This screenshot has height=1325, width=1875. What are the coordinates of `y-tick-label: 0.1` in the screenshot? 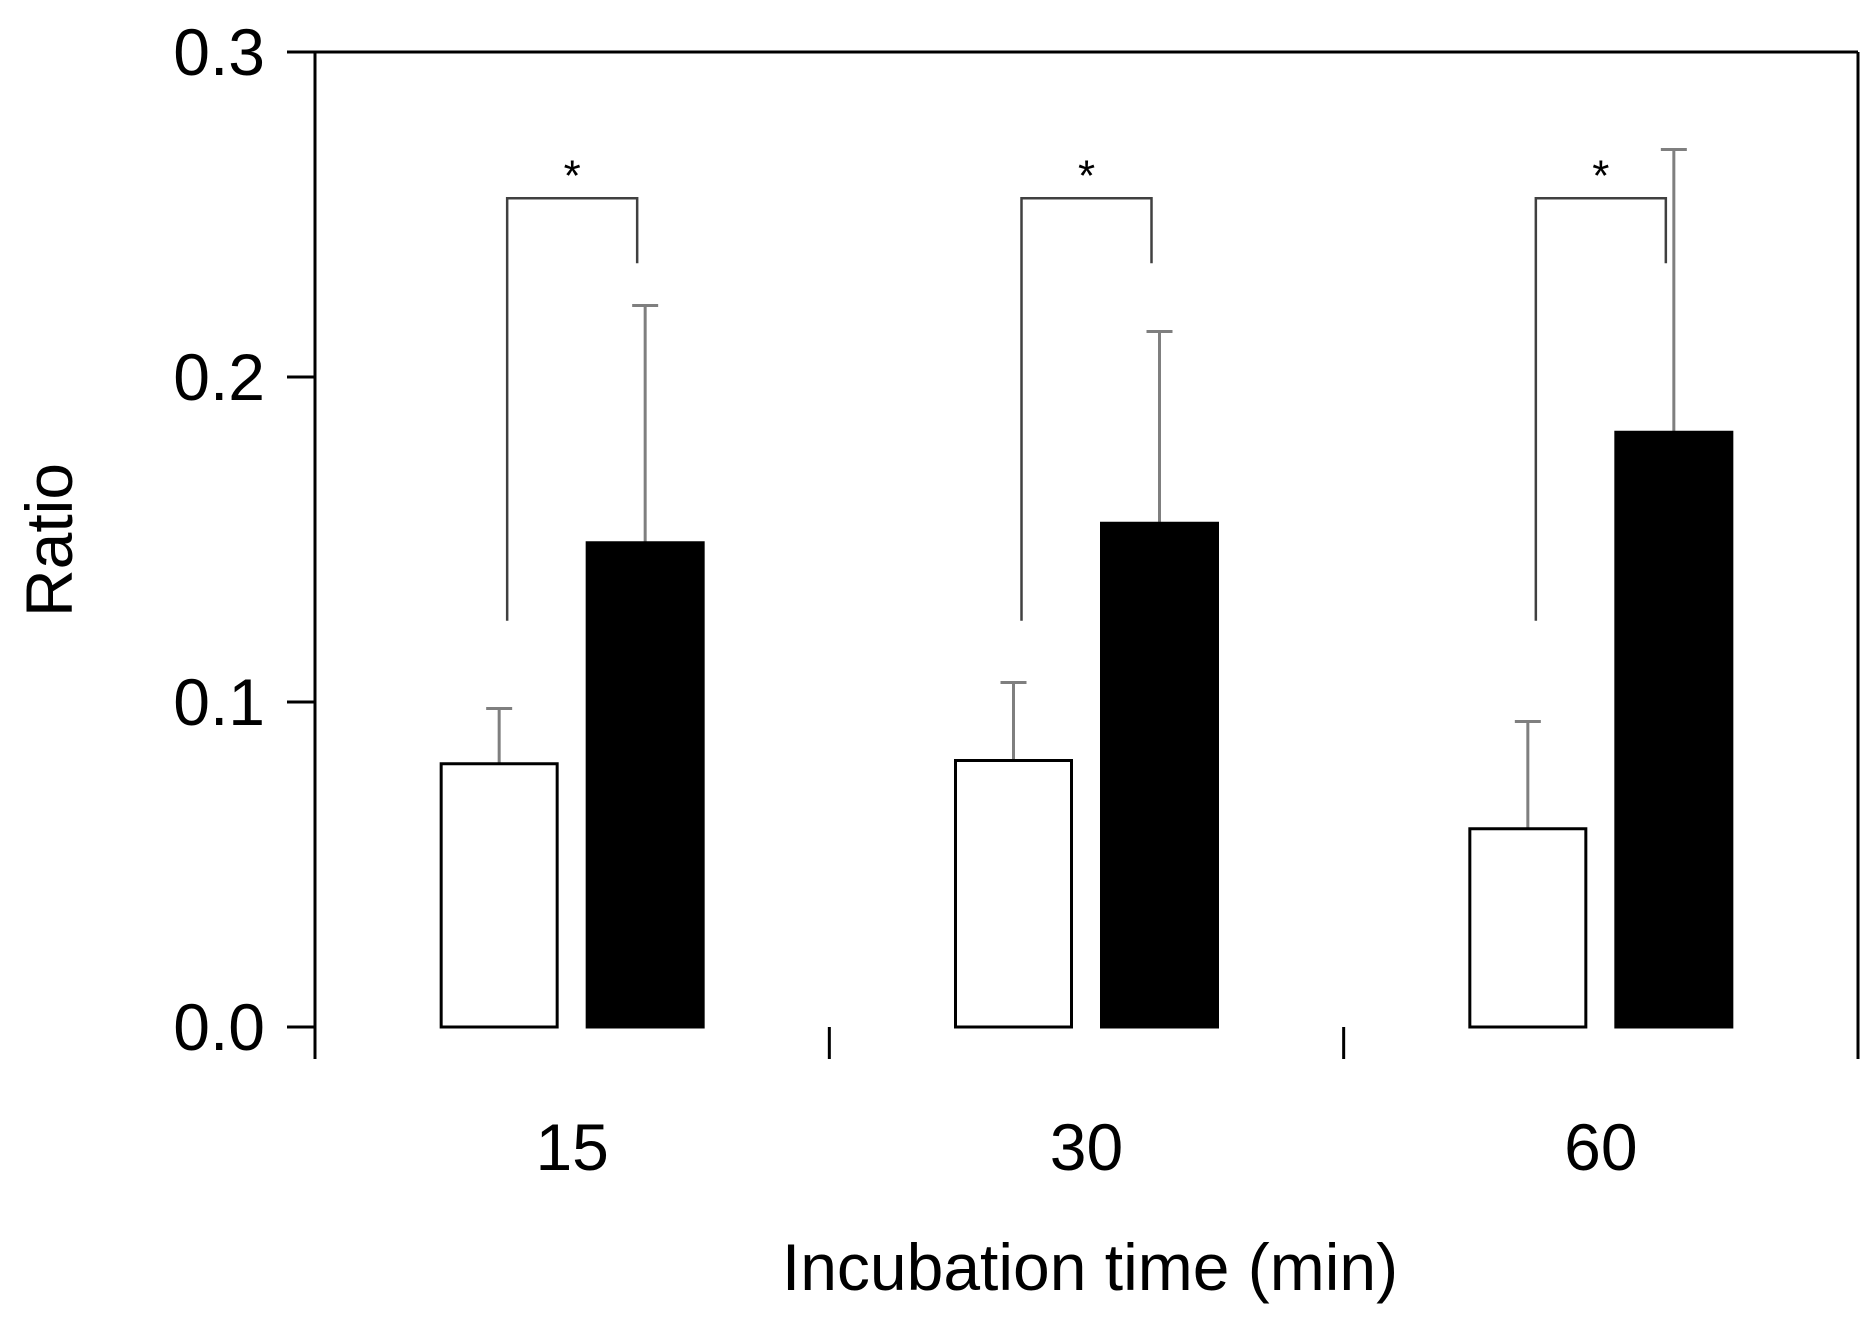 It's located at (219, 702).